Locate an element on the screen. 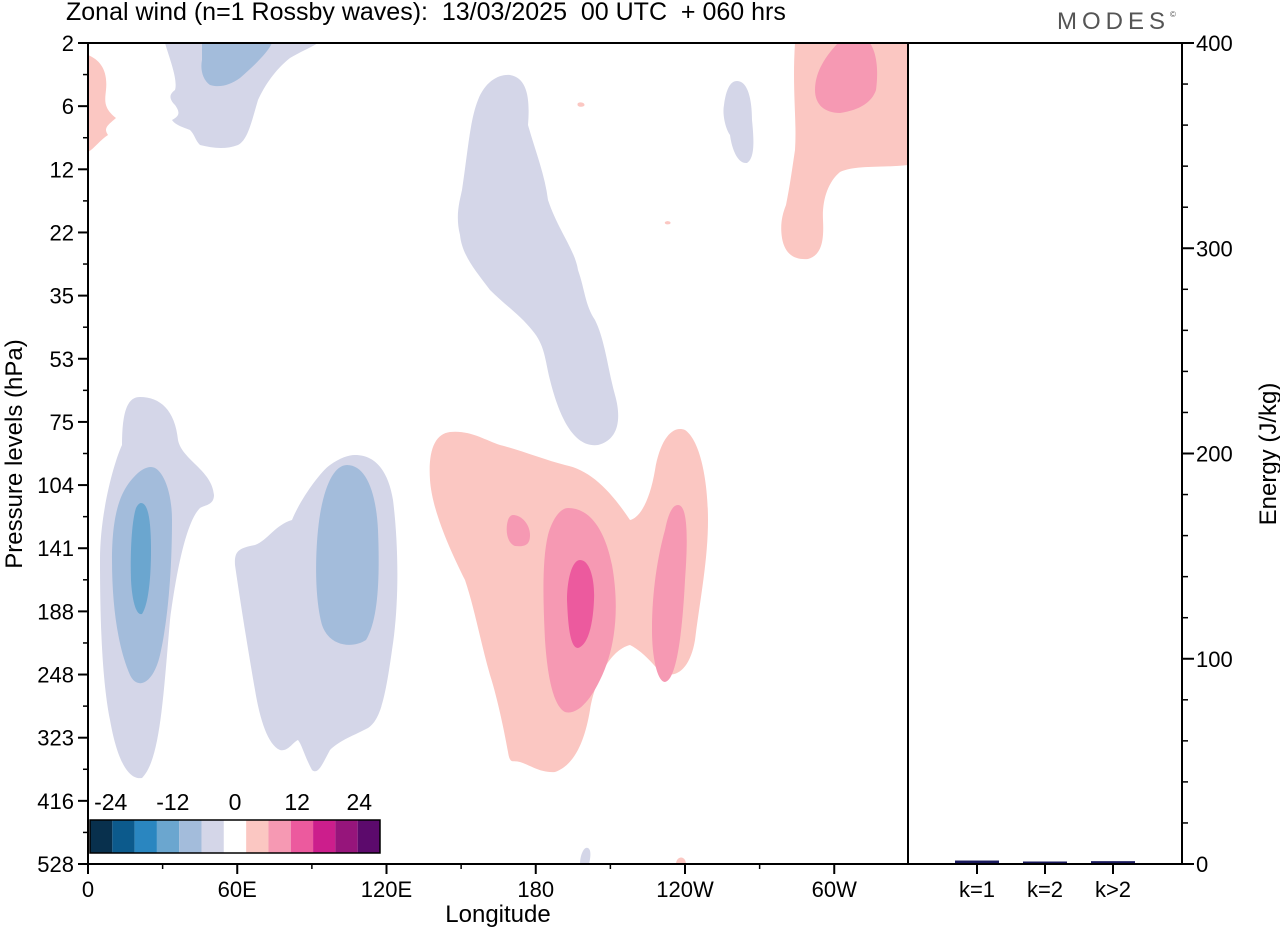 This screenshot has height=930, width=1280. energy-axis-title: Energy (J/kg) is located at coordinates (1267, 454).